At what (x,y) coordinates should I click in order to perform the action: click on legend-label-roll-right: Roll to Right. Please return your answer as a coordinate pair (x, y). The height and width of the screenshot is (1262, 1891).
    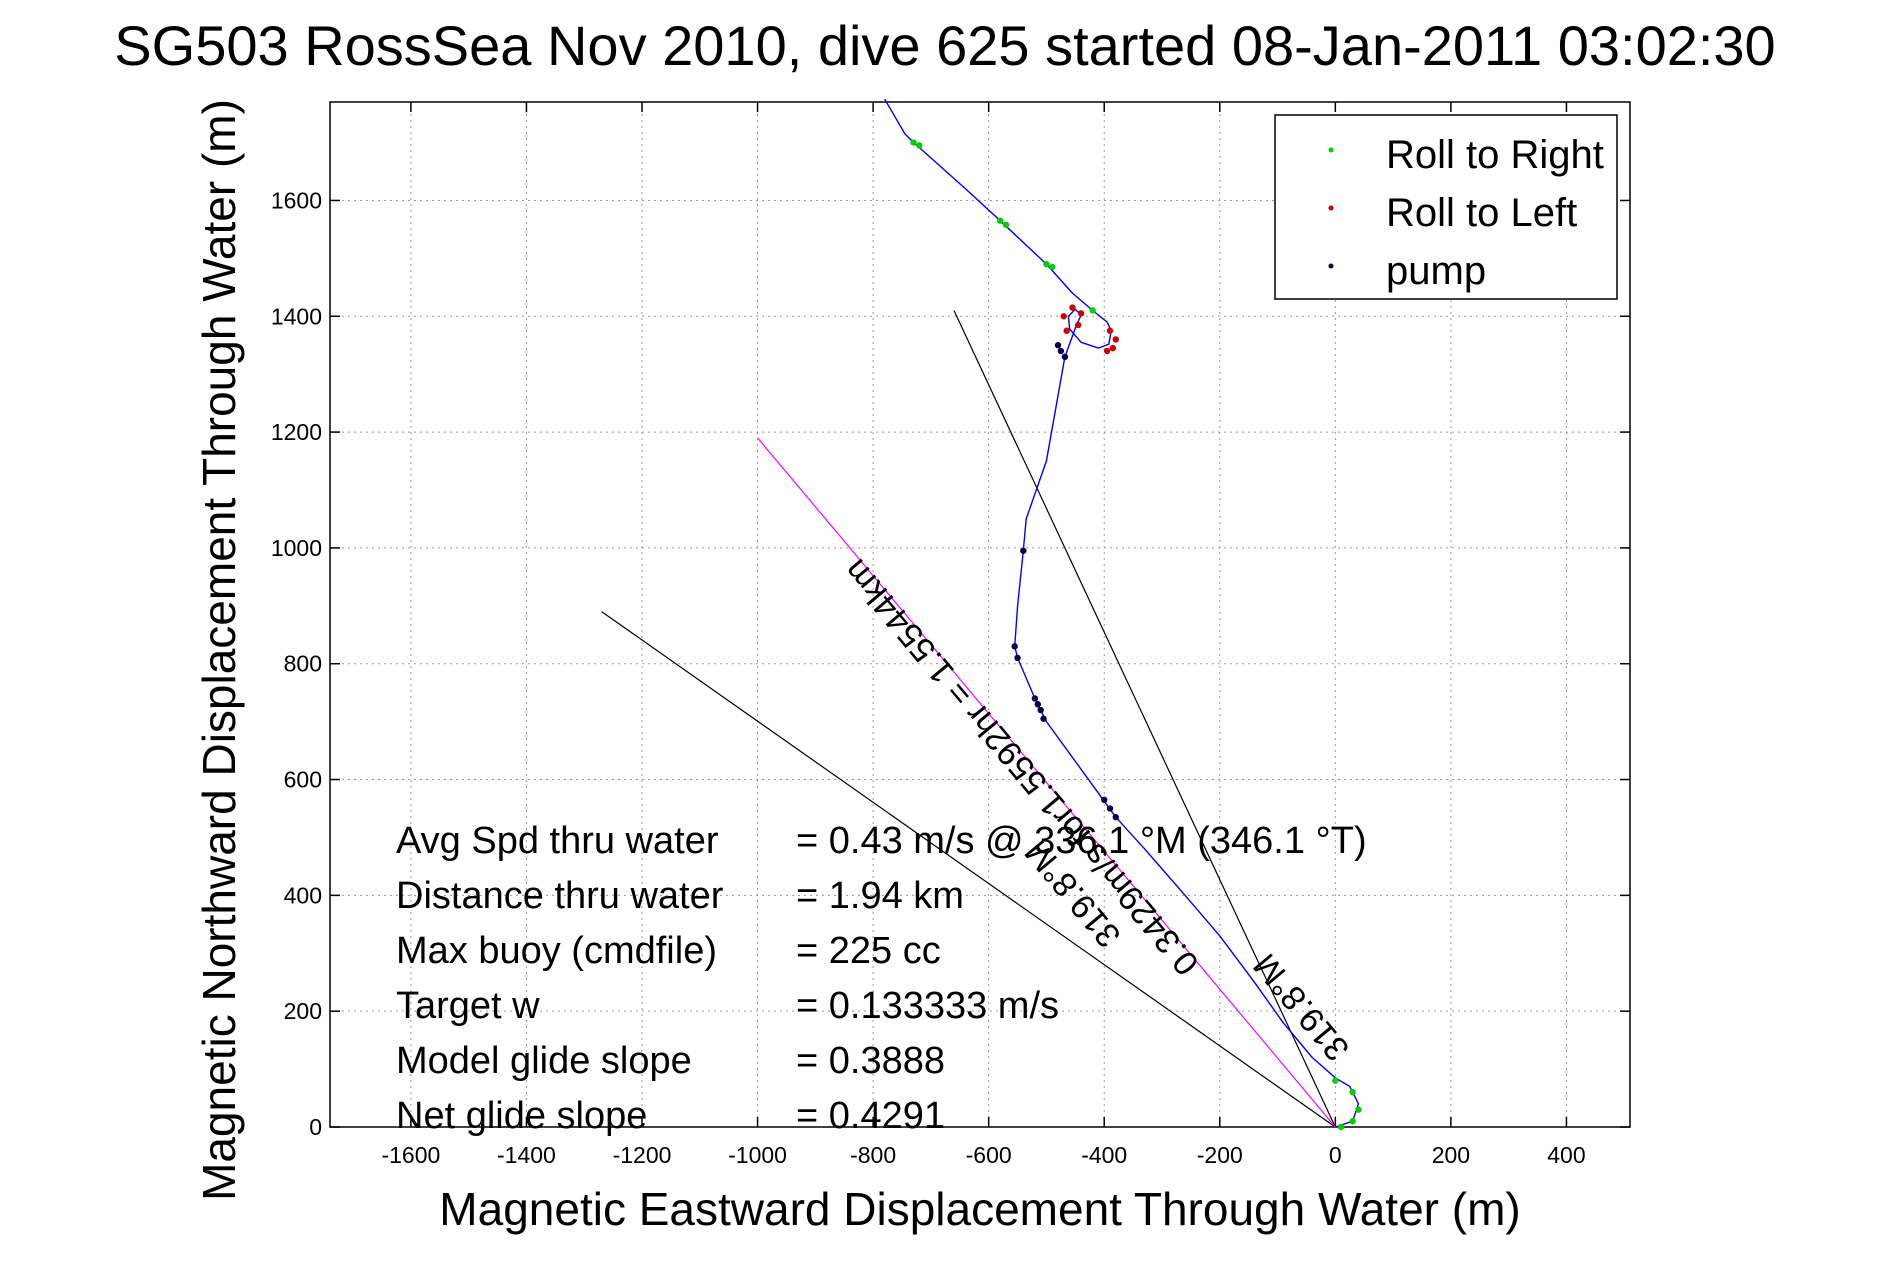
    Looking at the image, I should click on (1495, 155).